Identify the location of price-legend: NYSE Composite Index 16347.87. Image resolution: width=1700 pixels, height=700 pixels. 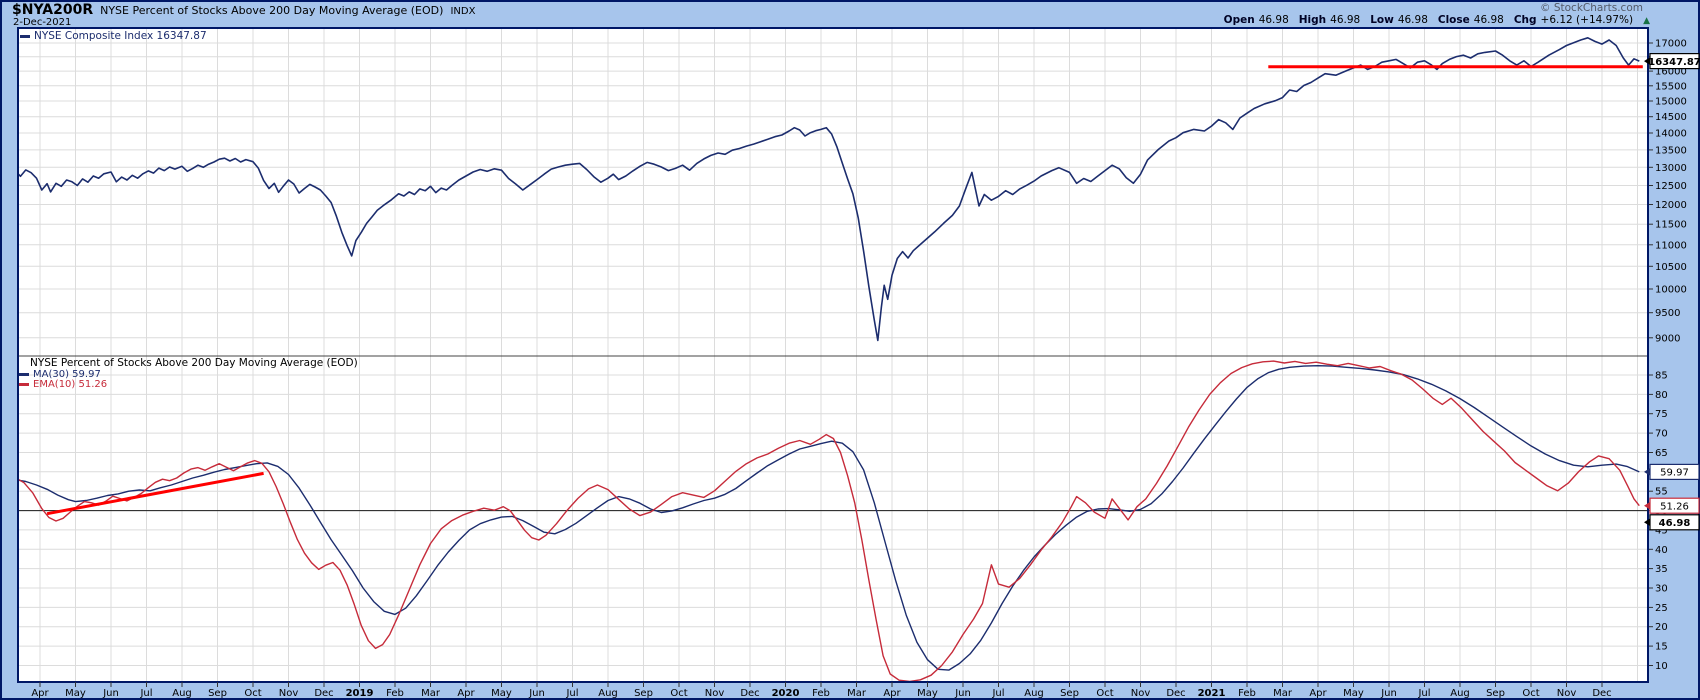
(113, 36).